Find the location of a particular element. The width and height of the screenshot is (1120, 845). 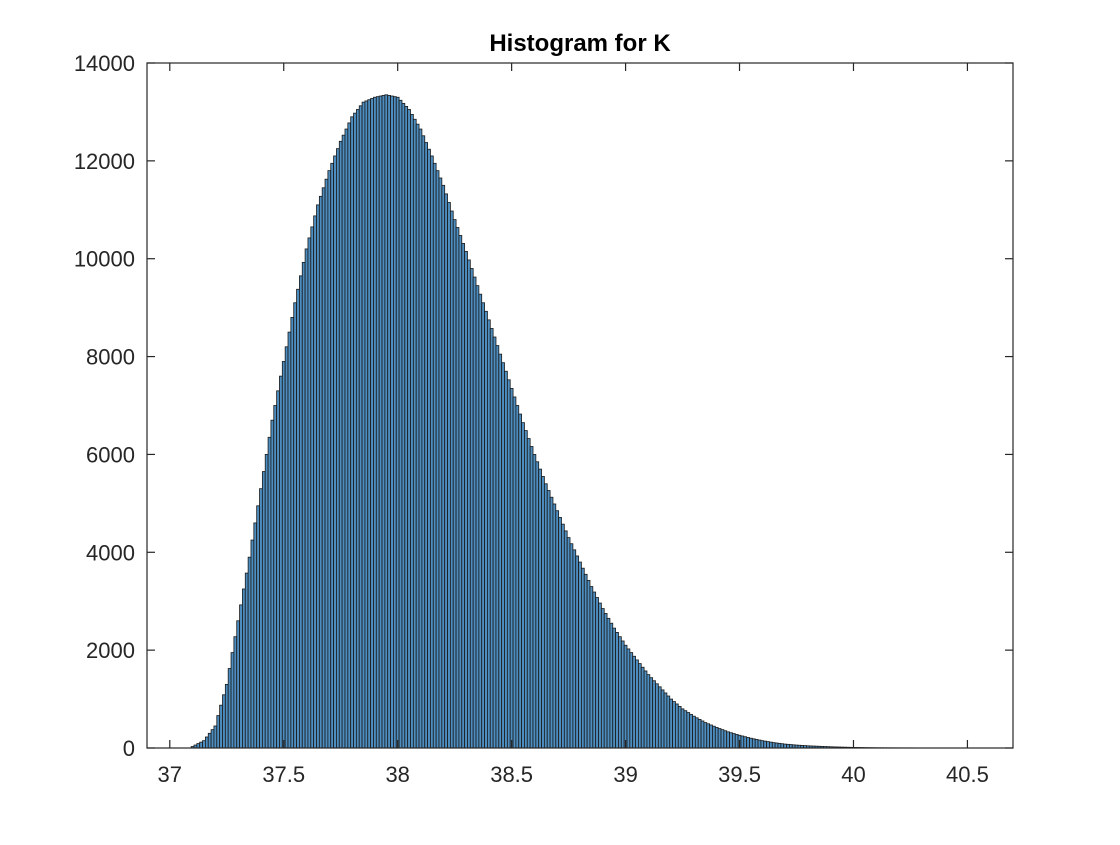

y-tick-label: 0 is located at coordinates (129, 748).